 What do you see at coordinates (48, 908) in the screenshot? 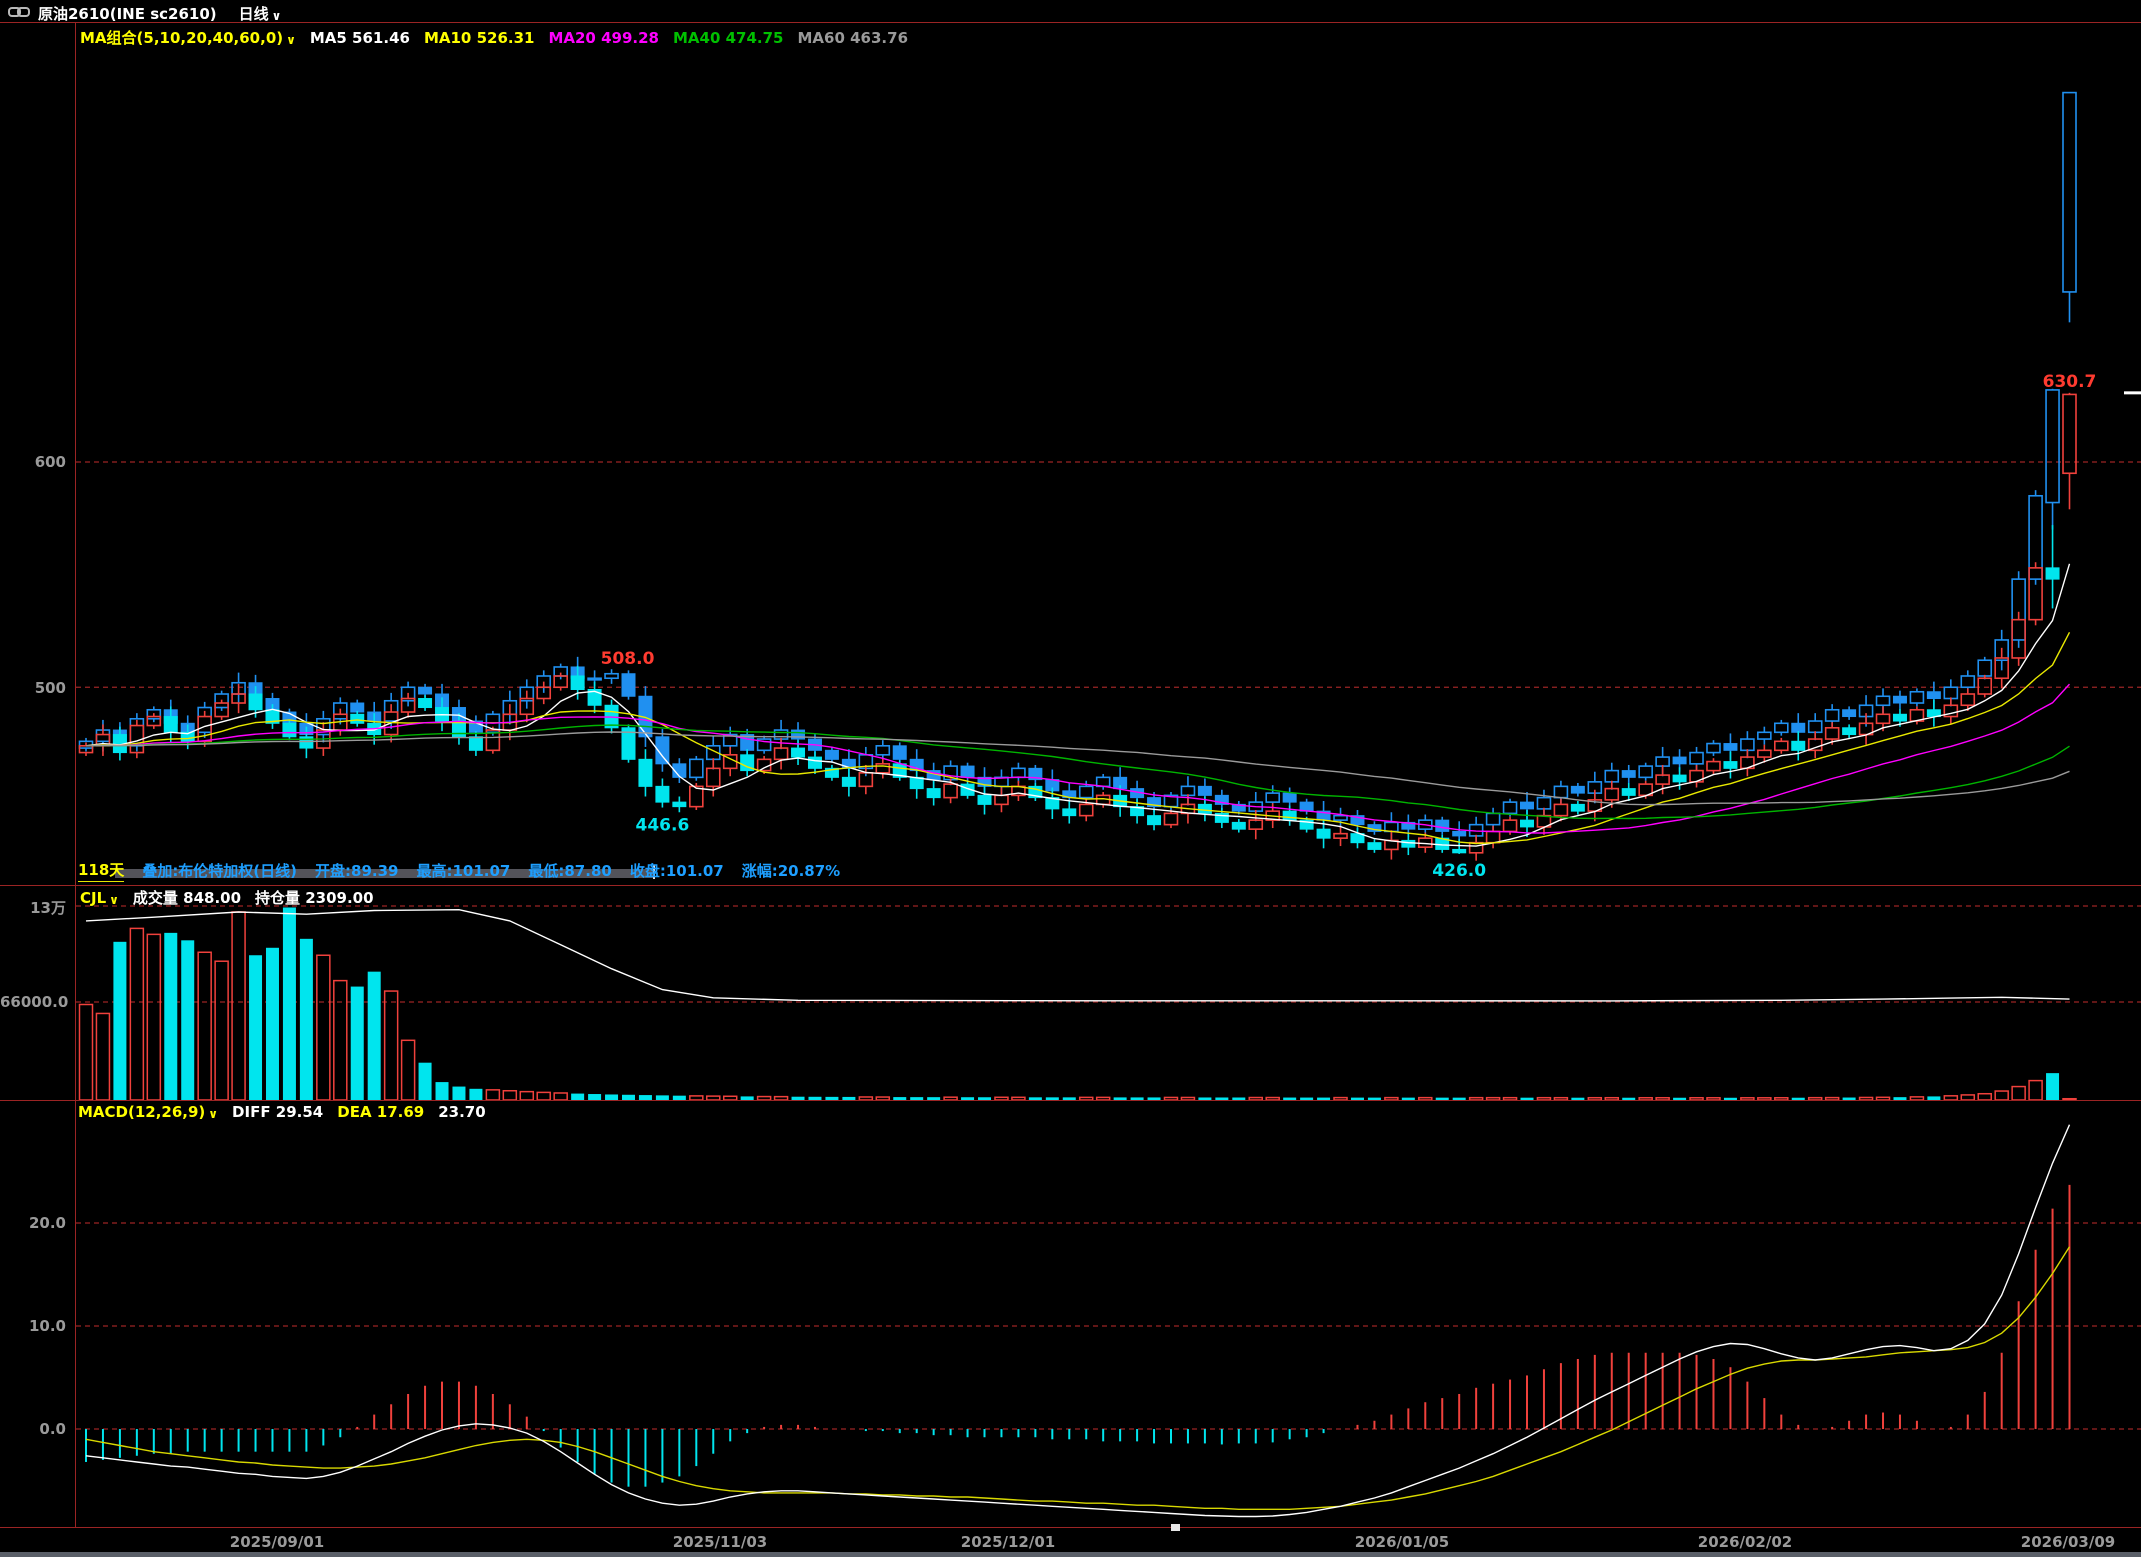
I see `volume-axis-130k: 13万` at bounding box center [48, 908].